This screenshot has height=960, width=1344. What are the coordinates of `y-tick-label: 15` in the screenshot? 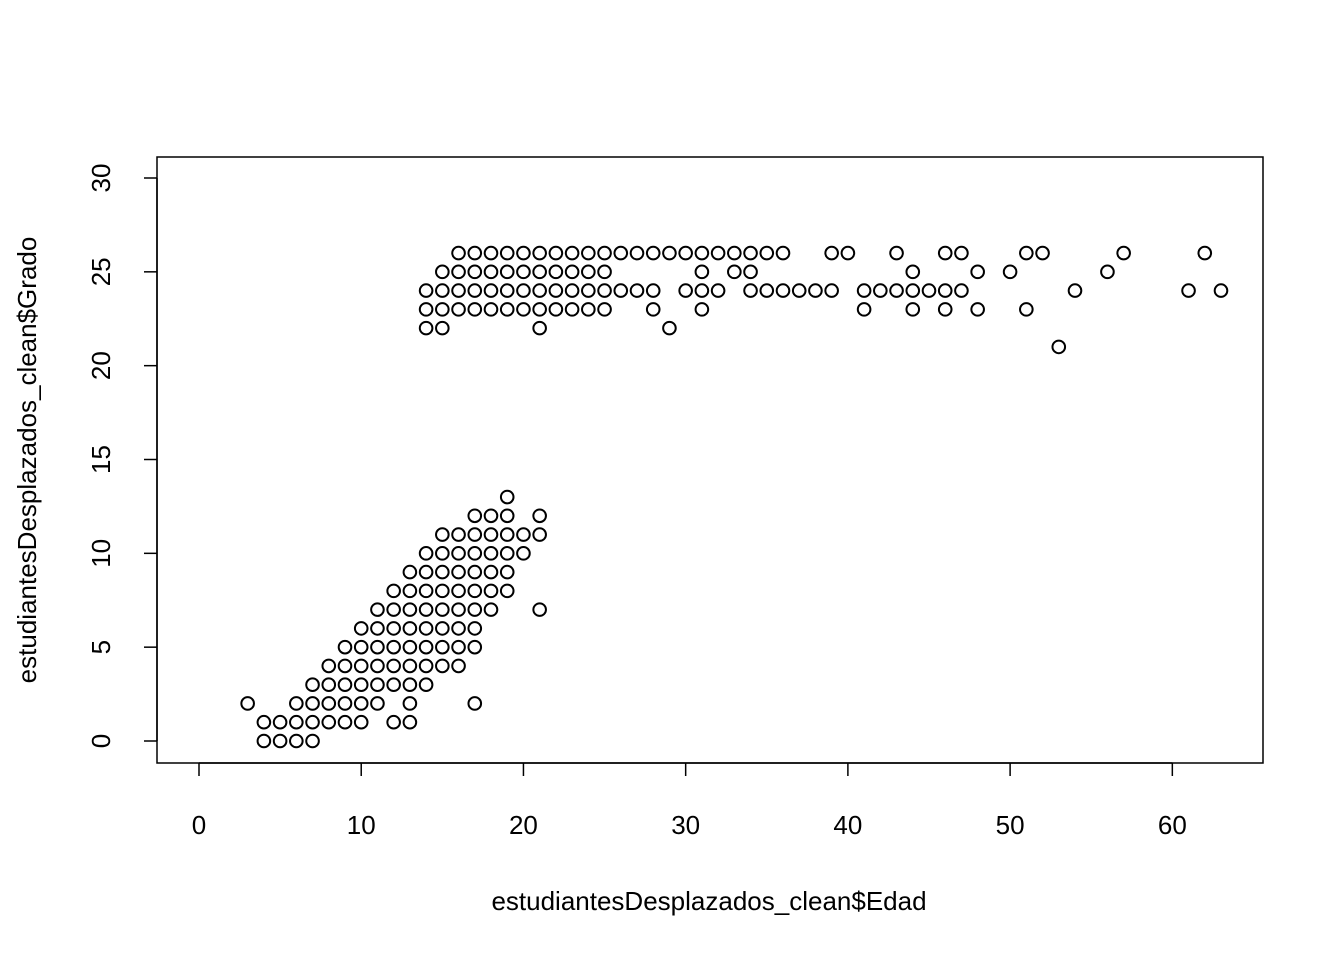 It's located at (101, 459).